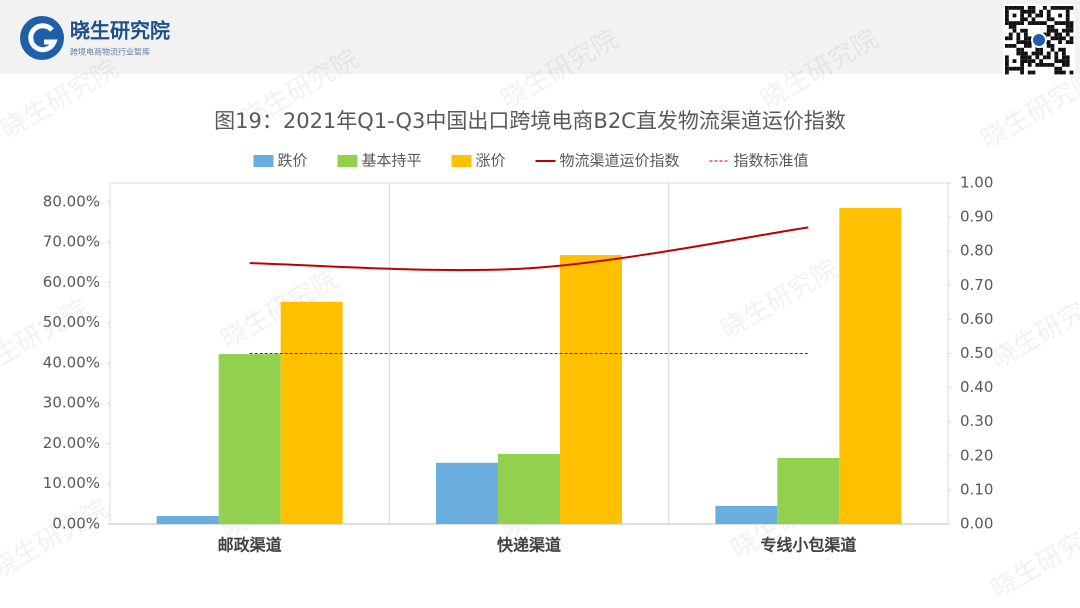 The height and width of the screenshot is (608, 1080). I want to click on x-tick-label: 快递渠道, so click(529, 545).